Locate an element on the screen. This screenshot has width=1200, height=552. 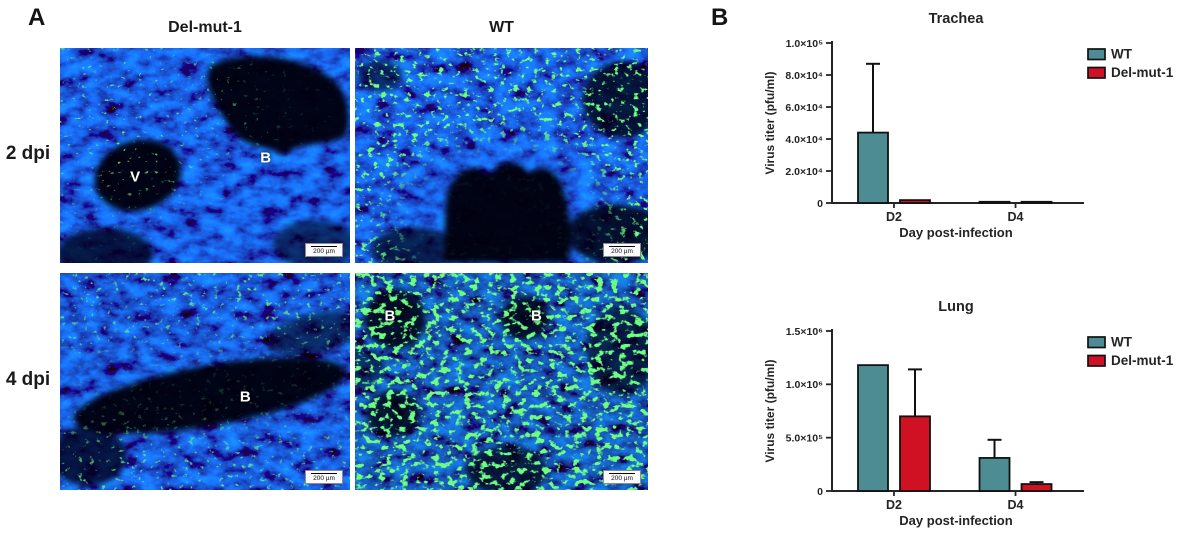
y-tick-label: 1.0×10⁶ is located at coordinates (804, 385).